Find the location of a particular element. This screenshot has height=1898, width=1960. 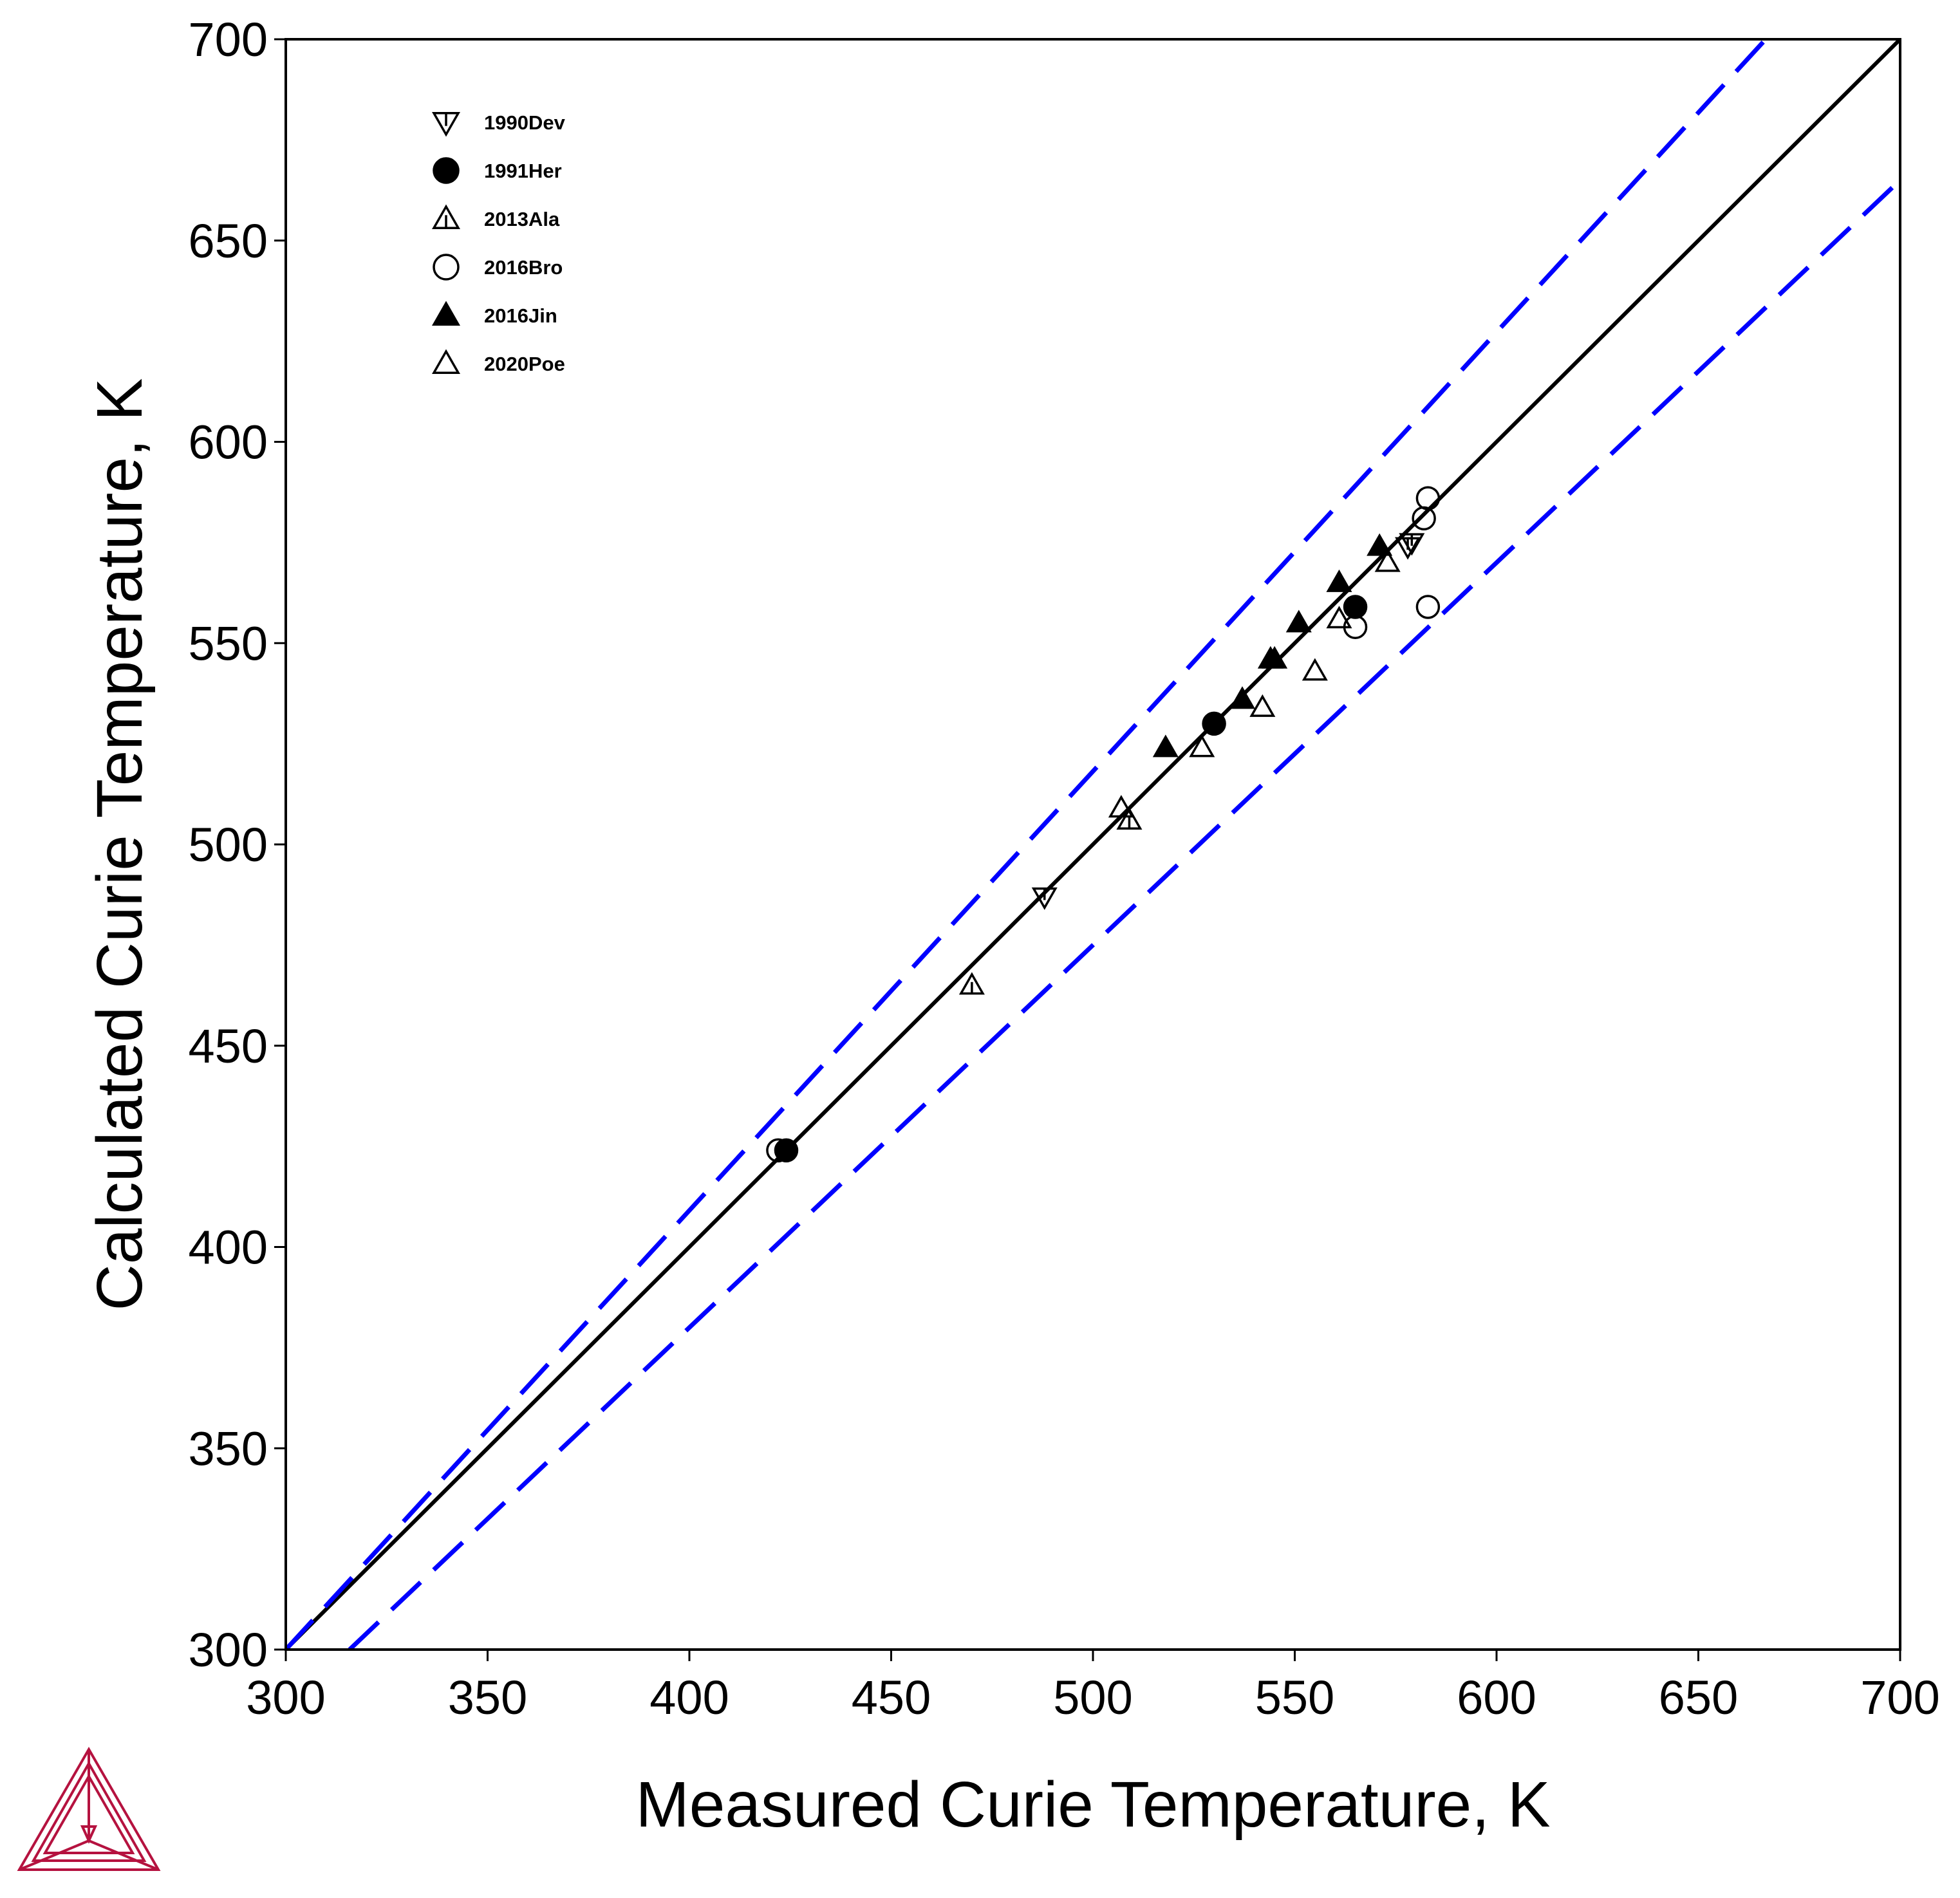

legend-label: 1991Her is located at coordinates (523, 171).